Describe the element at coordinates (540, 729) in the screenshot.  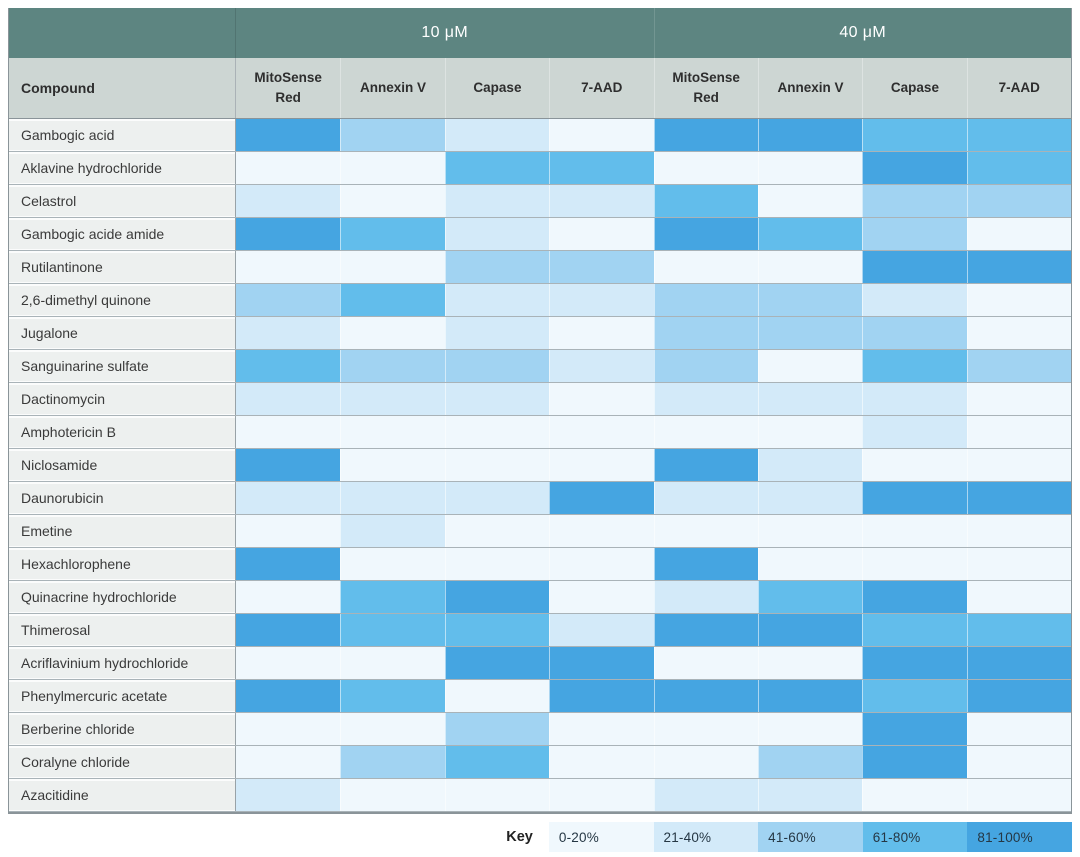
I see `table-row: Berberine chloride` at that location.